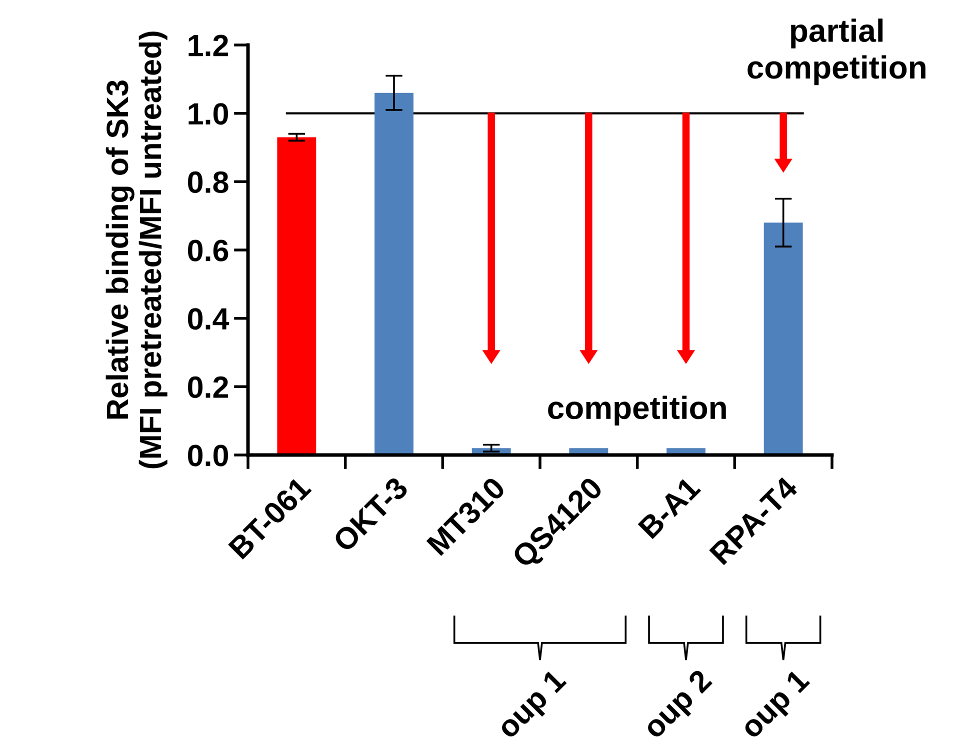 Image resolution: width=968 pixels, height=741 pixels. Describe the element at coordinates (208, 45) in the screenshot. I see `y-tick-label: 1.2` at that location.